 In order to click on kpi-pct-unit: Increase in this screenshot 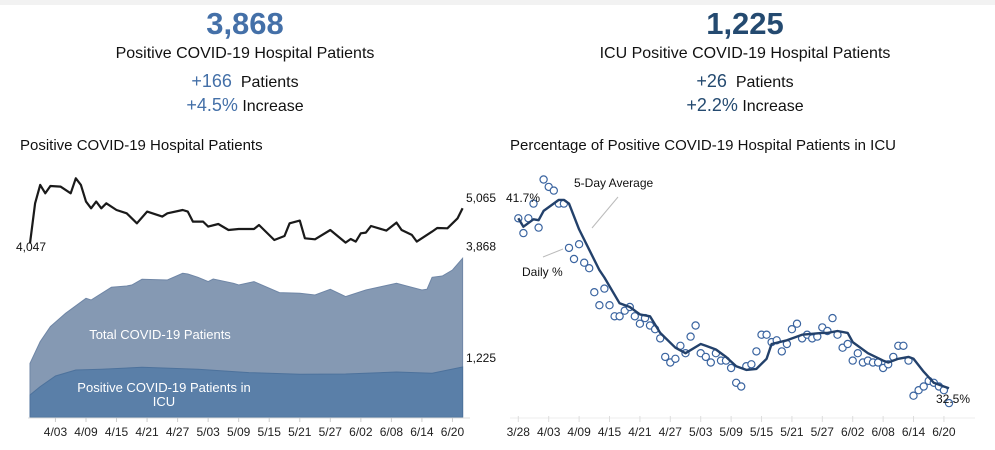, I will do `click(273, 106)`.